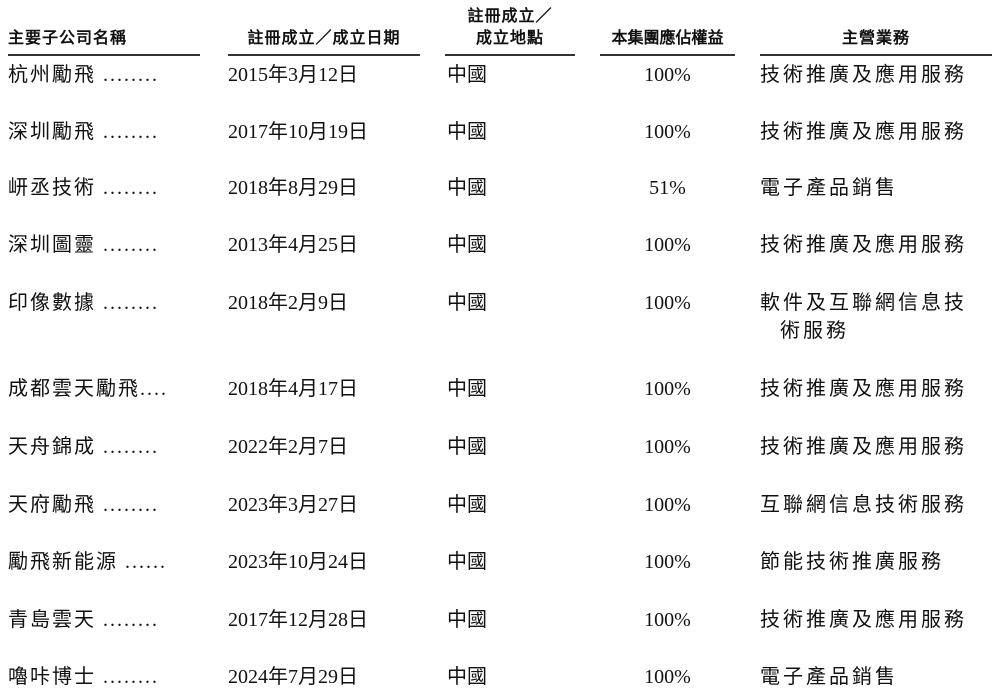  I want to click on header-name: 主要子公司名稱, so click(104, 42).